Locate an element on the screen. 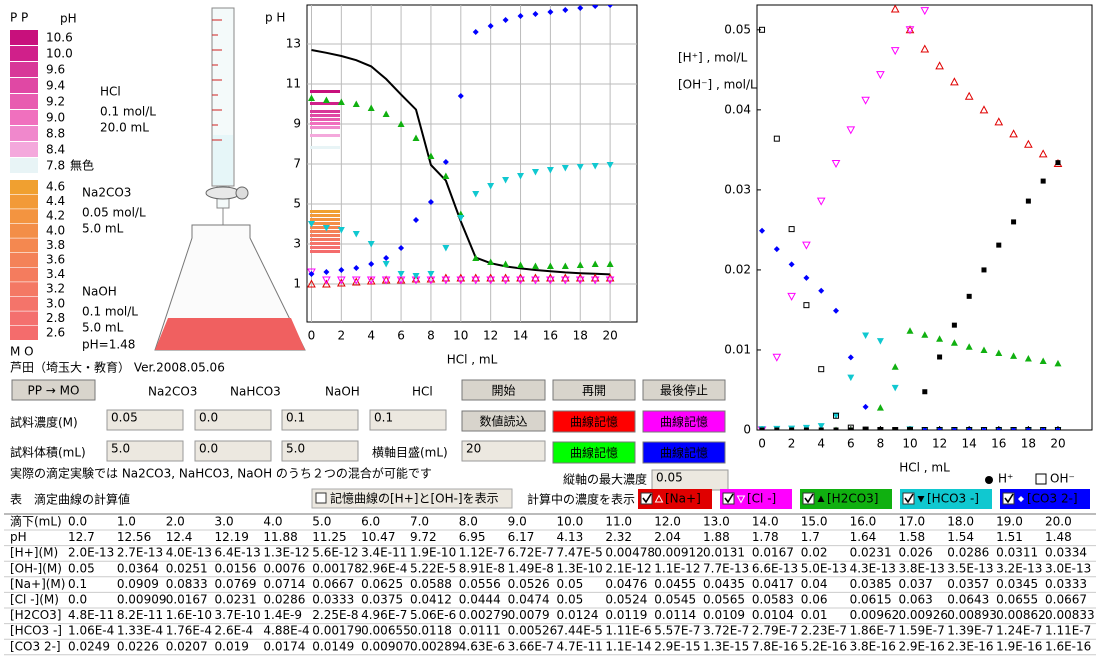  table-cell: 0.0226 is located at coordinates (138, 646).